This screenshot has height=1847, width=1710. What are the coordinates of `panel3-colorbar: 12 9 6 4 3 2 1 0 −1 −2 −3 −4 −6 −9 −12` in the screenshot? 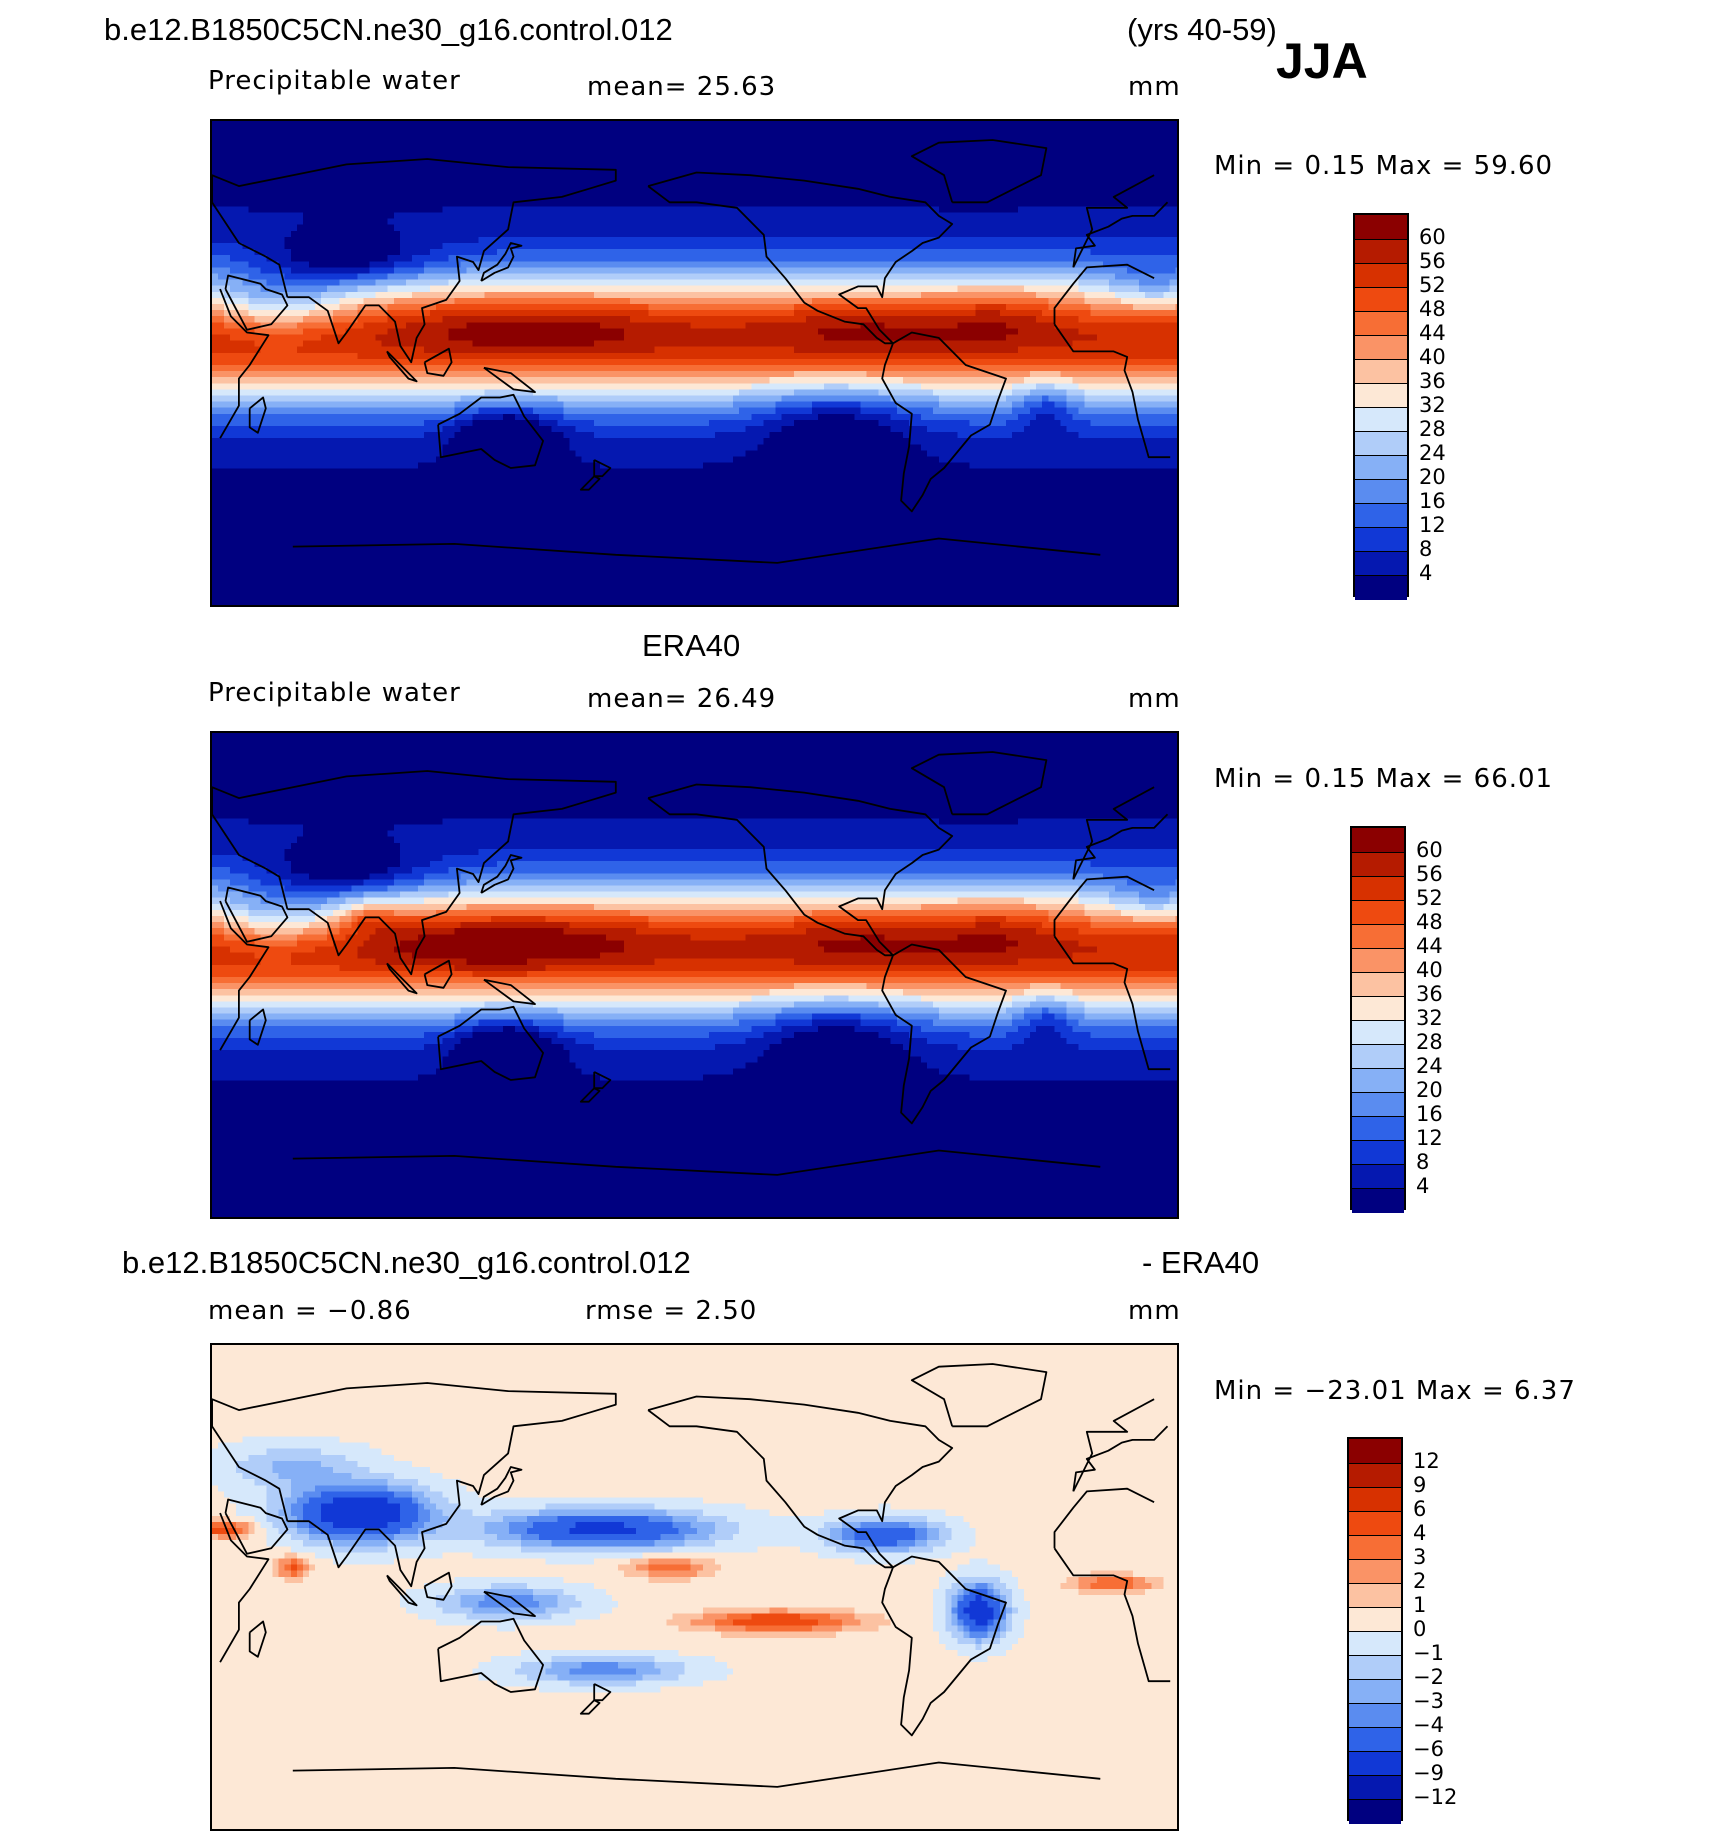 It's located at (1417, 1630).